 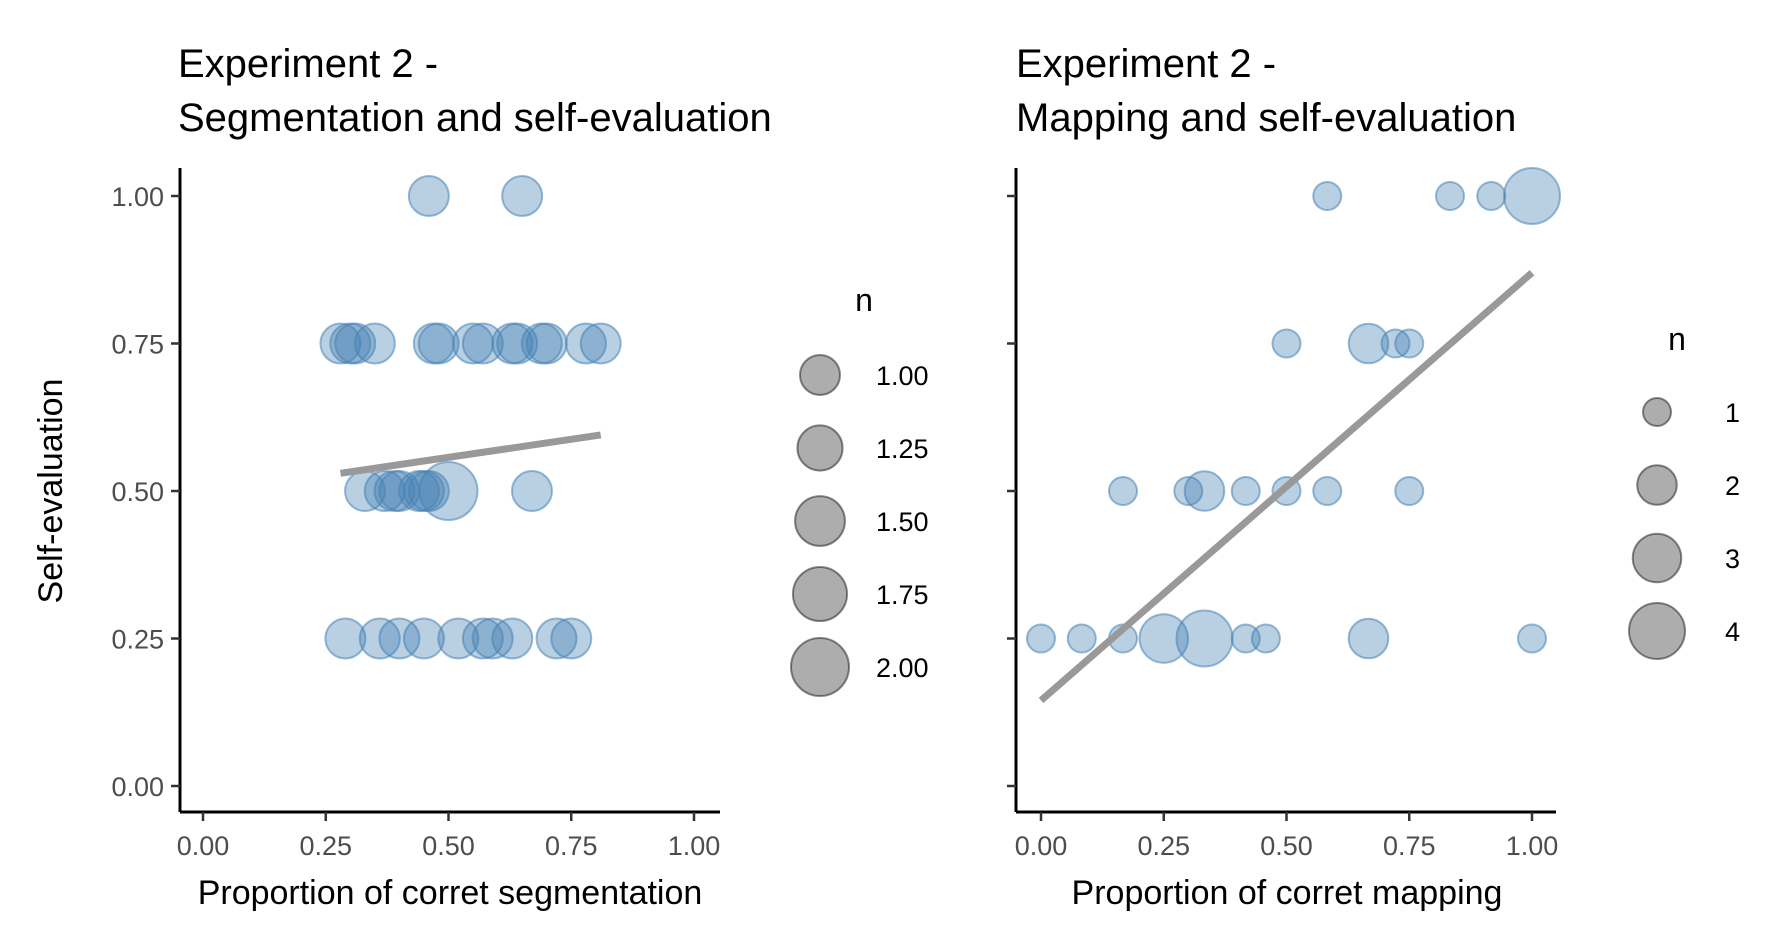 I want to click on legend-label: 1.50, so click(x=902, y=522).